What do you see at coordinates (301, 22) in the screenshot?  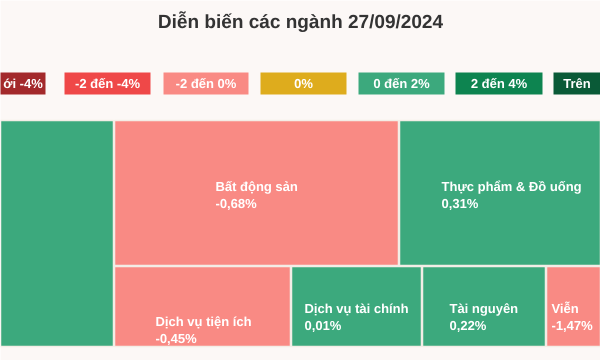 I see `text: Diễn biến các ngành 27/09/2024` at bounding box center [301, 22].